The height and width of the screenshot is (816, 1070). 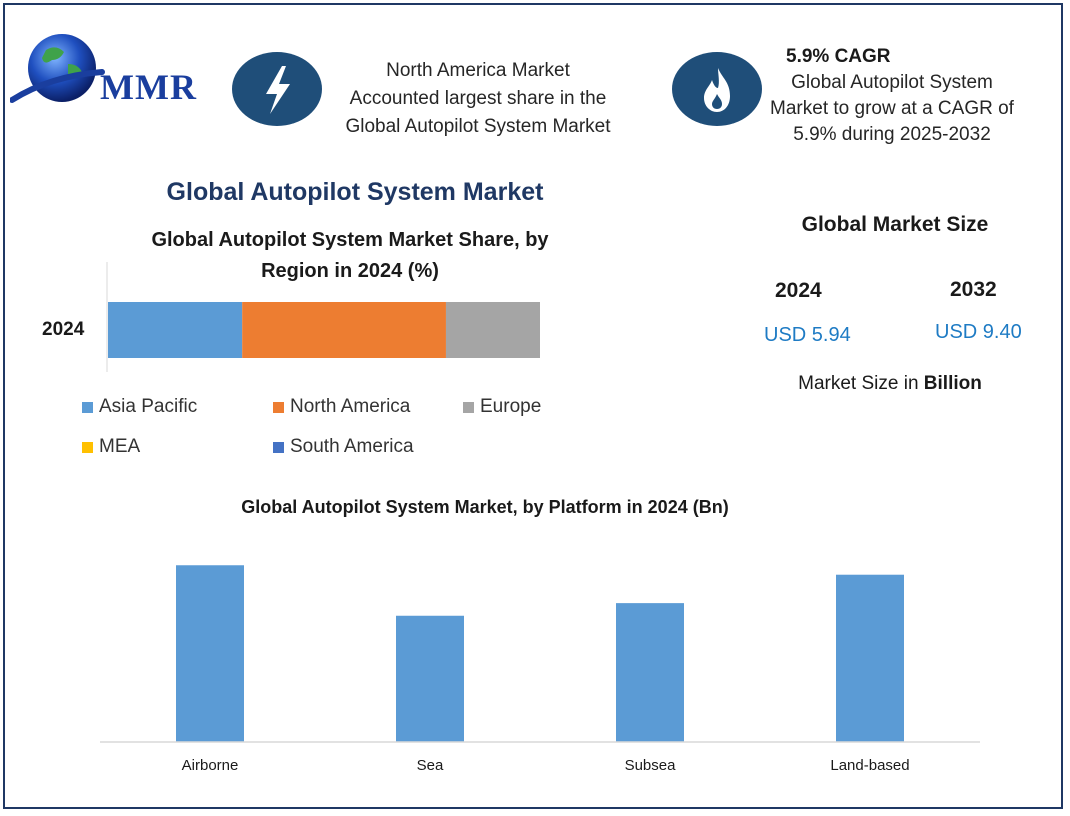 I want to click on region-share-chart, so click(x=323, y=317).